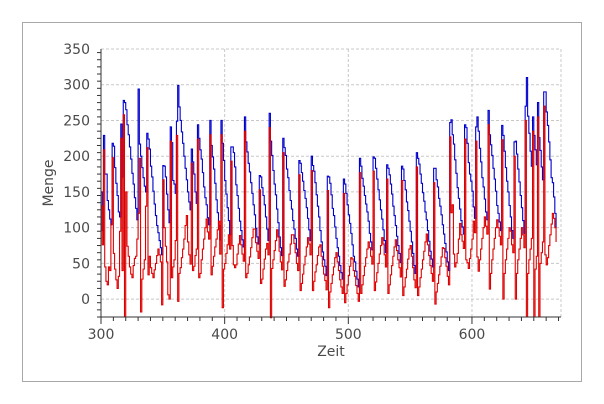  Describe the element at coordinates (76, 193) in the screenshot. I see `y-tick-label: 150` at that location.